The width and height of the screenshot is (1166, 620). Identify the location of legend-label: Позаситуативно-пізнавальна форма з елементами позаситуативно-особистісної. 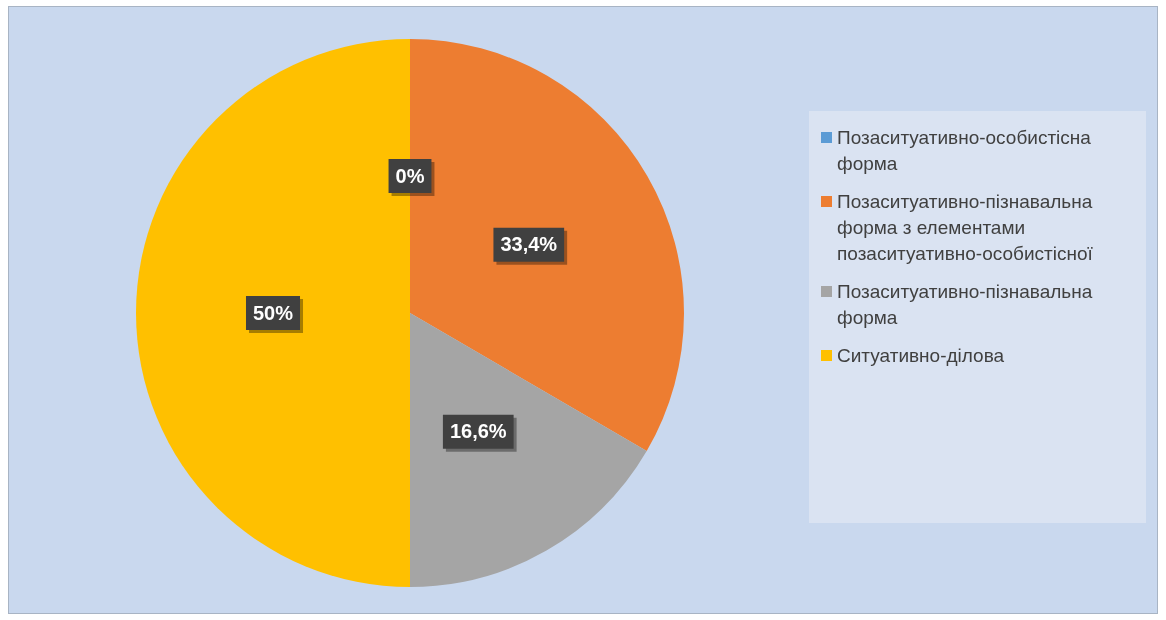
(965, 228).